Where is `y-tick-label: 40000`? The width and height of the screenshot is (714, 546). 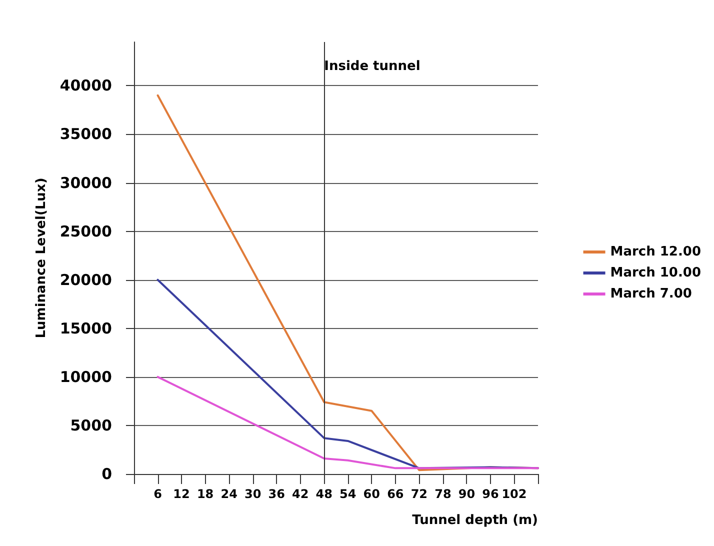
y-tick-label: 40000 is located at coordinates (86, 85).